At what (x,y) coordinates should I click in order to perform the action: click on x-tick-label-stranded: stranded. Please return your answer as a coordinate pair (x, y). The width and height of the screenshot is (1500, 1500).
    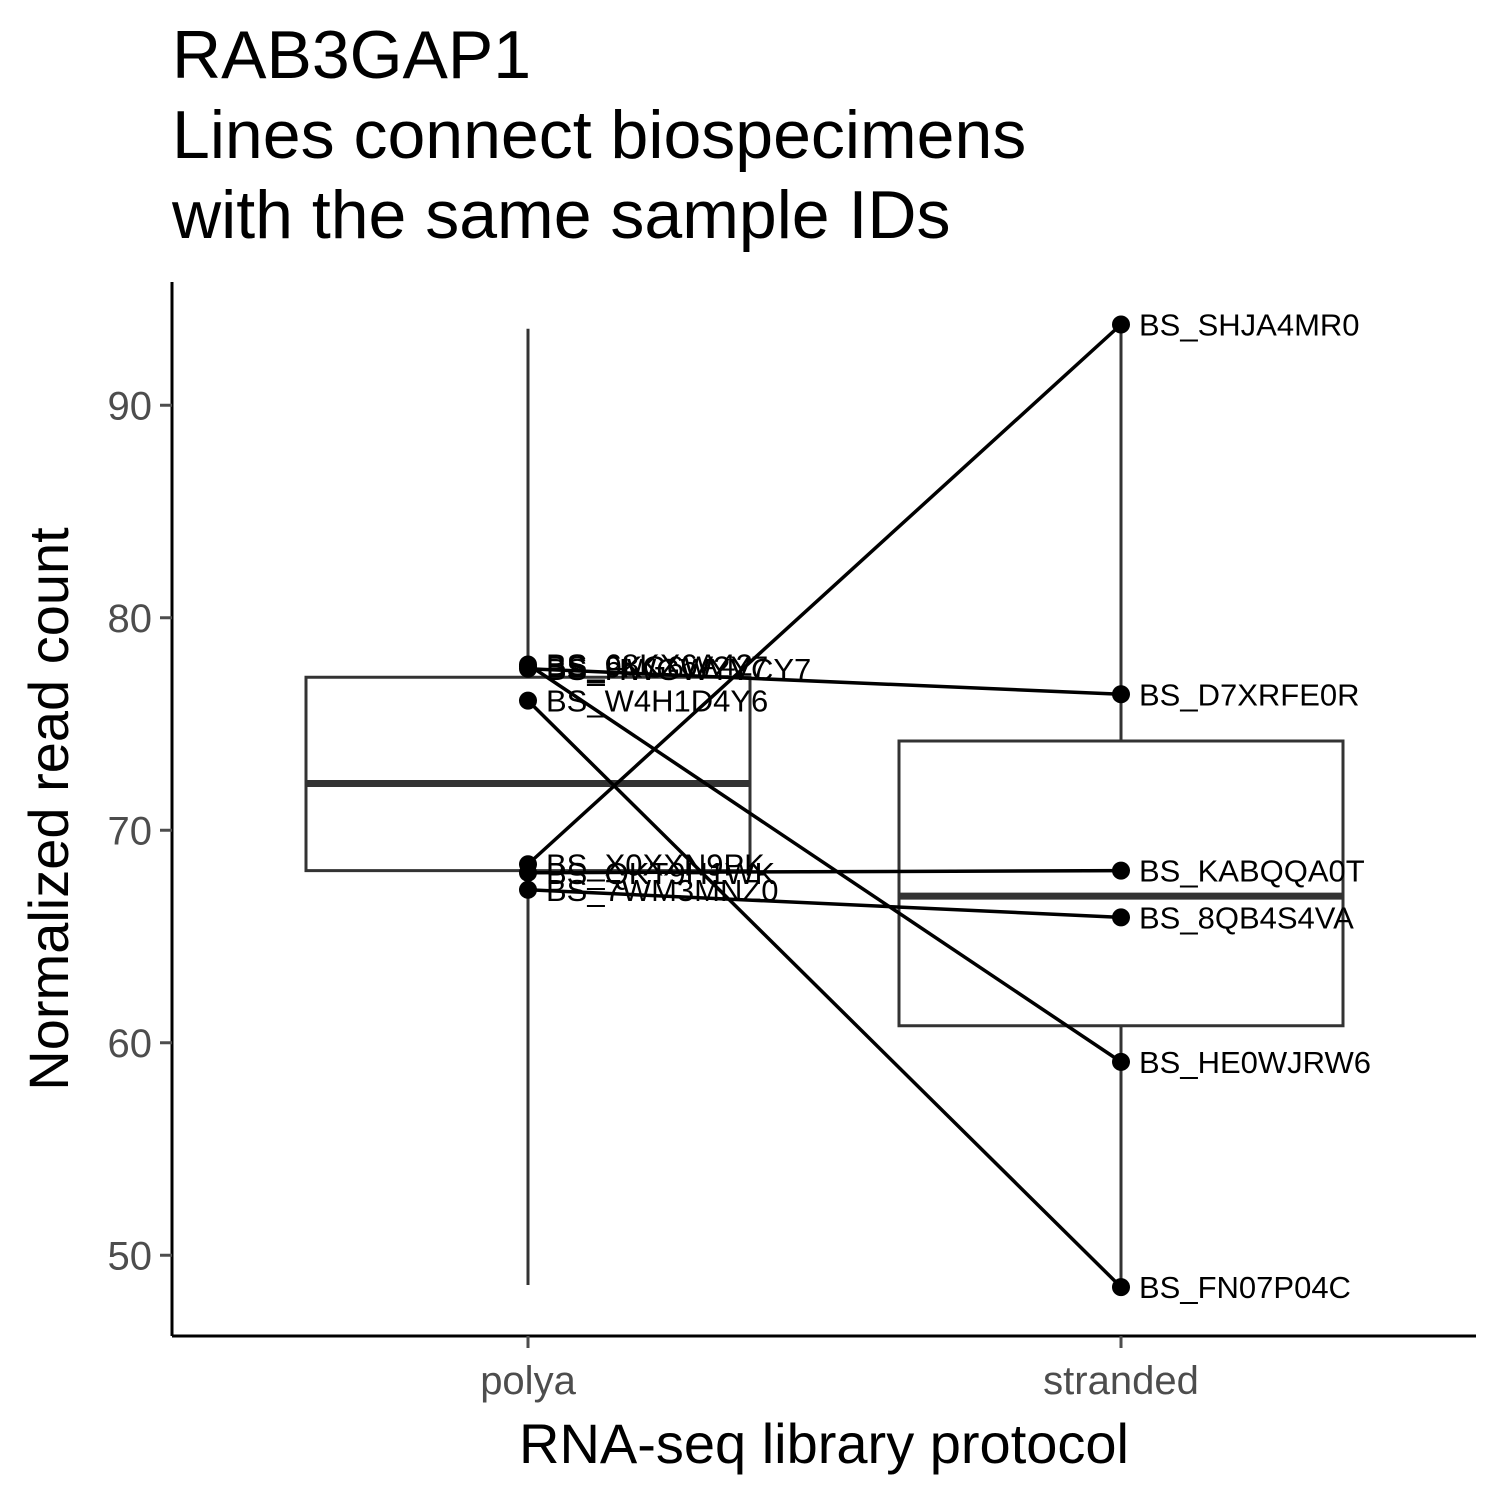
    Looking at the image, I should click on (1121, 1381).